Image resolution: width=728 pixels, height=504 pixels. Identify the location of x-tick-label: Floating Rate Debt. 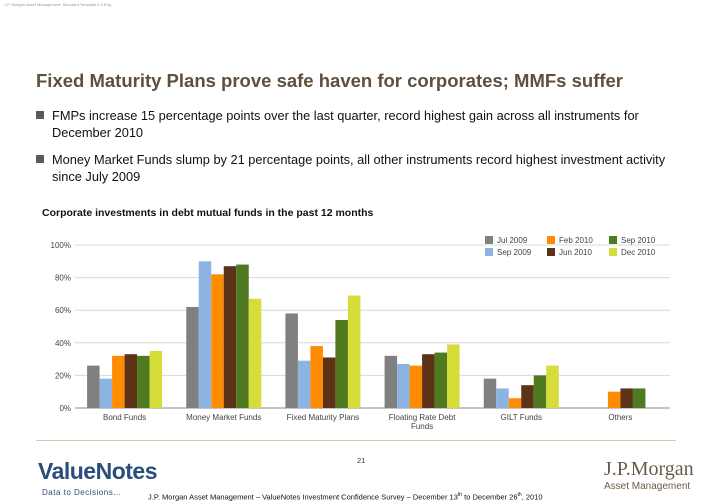
(422, 417).